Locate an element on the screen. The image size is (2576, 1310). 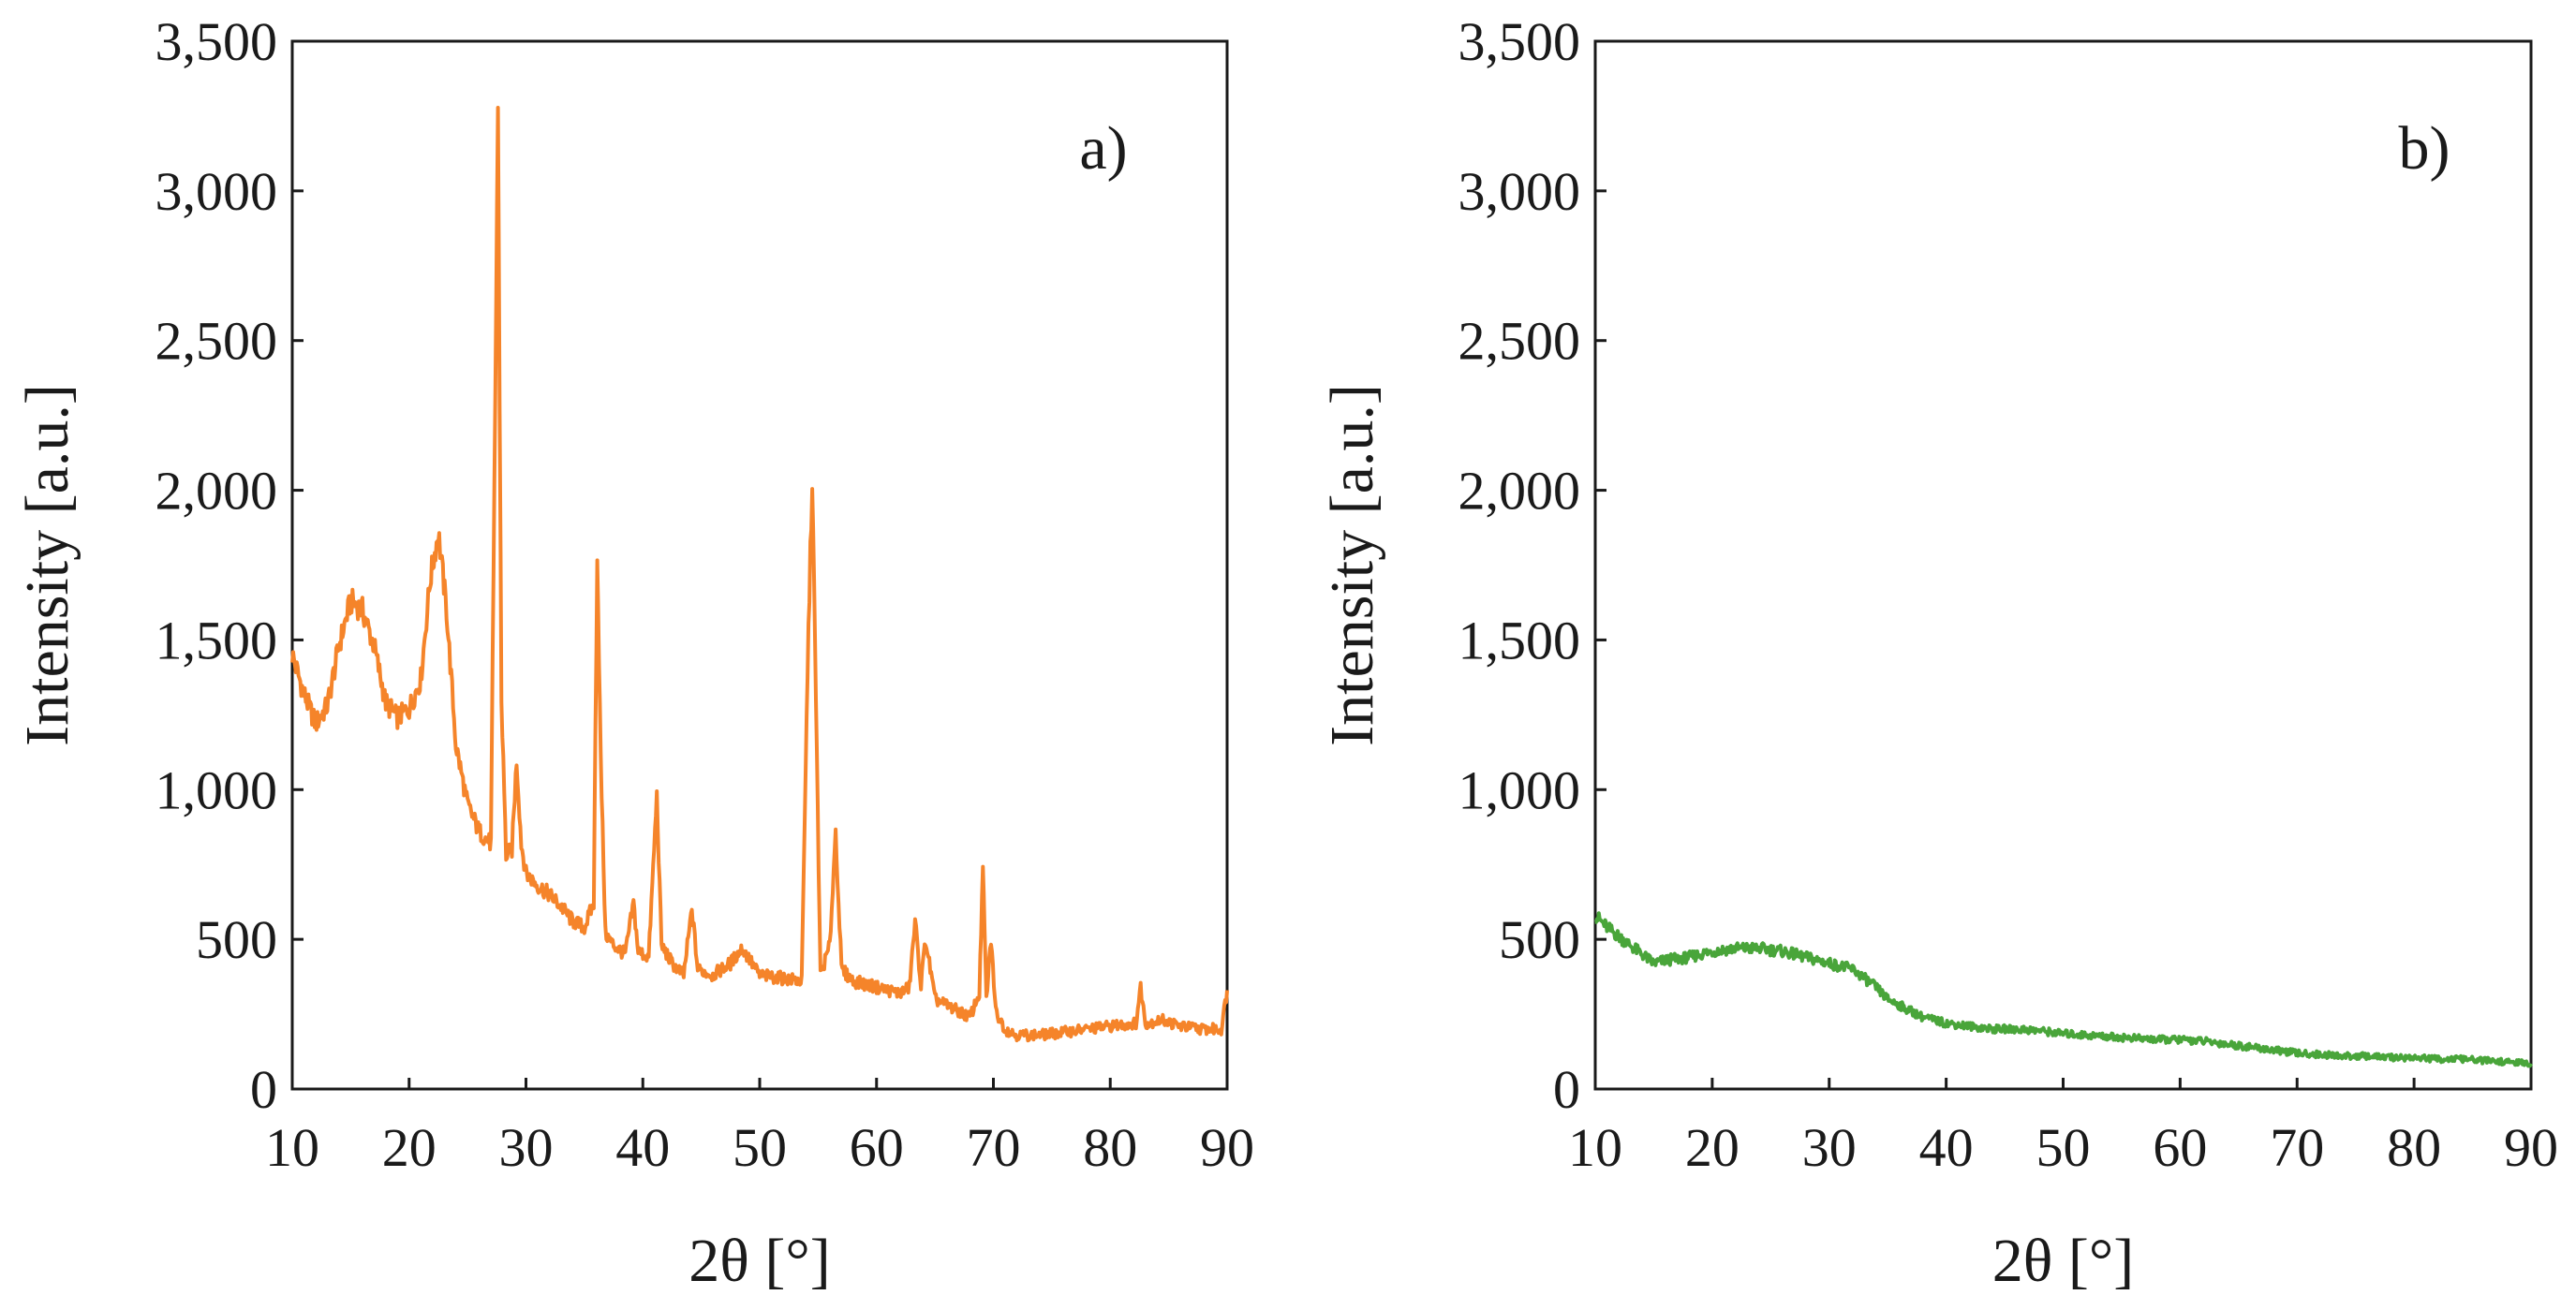
panel-label: b) is located at coordinates (2424, 148).